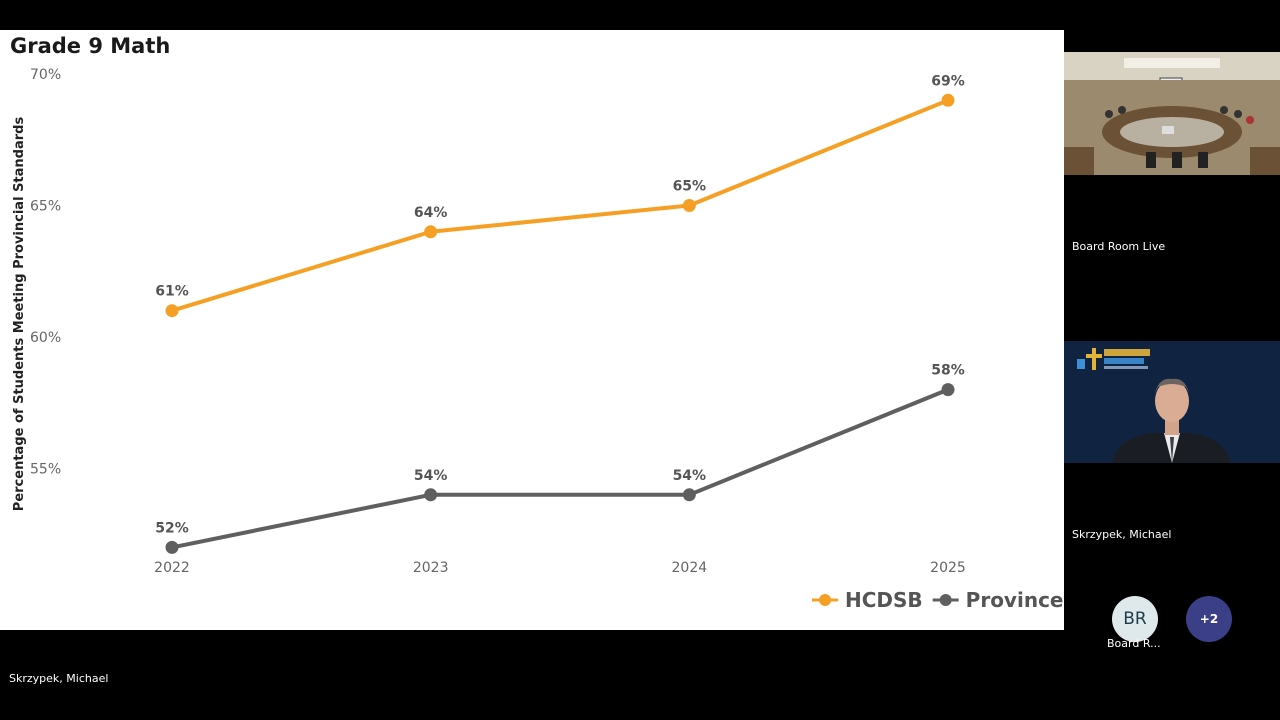 This screenshot has width=1280, height=720. What do you see at coordinates (45, 470) in the screenshot?
I see `y-tick-label: 55%` at bounding box center [45, 470].